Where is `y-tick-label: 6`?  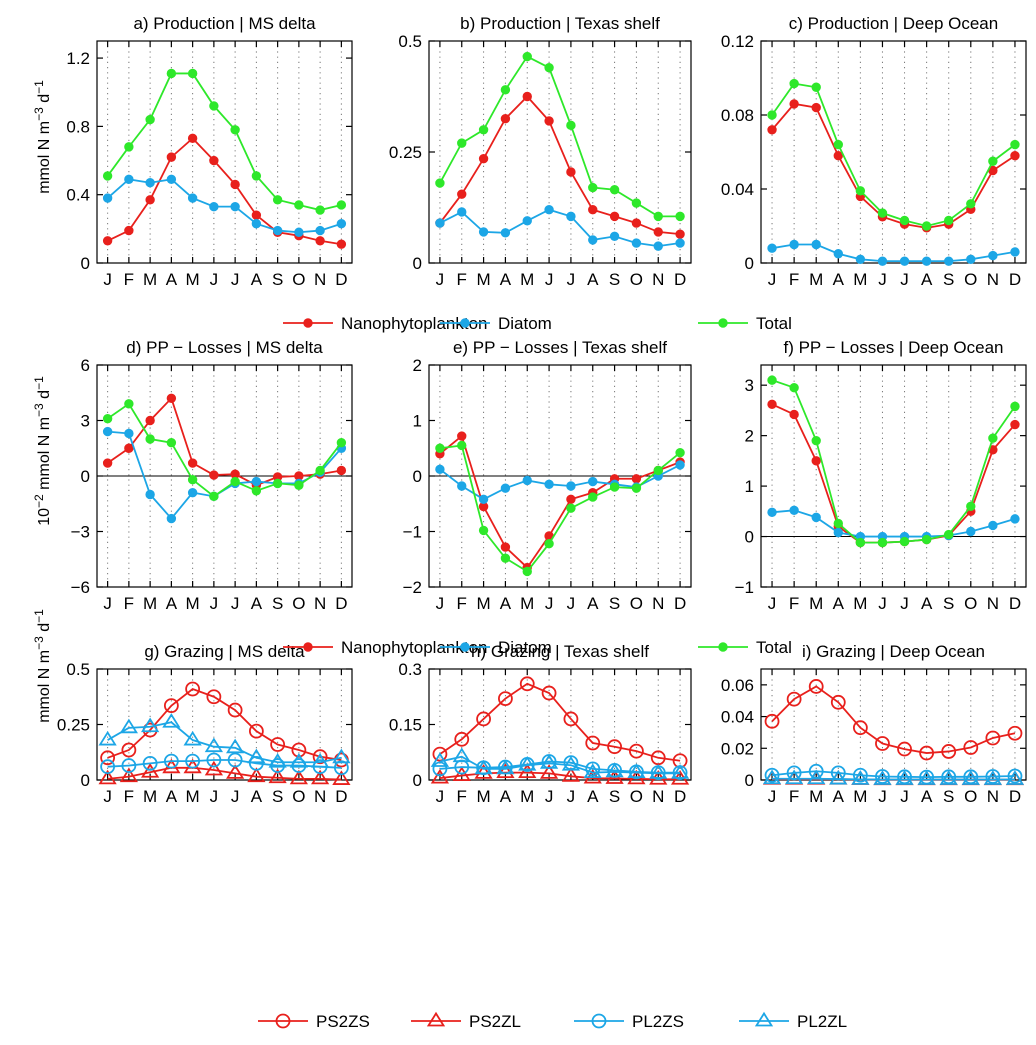 y-tick-label: 6 is located at coordinates (85, 365).